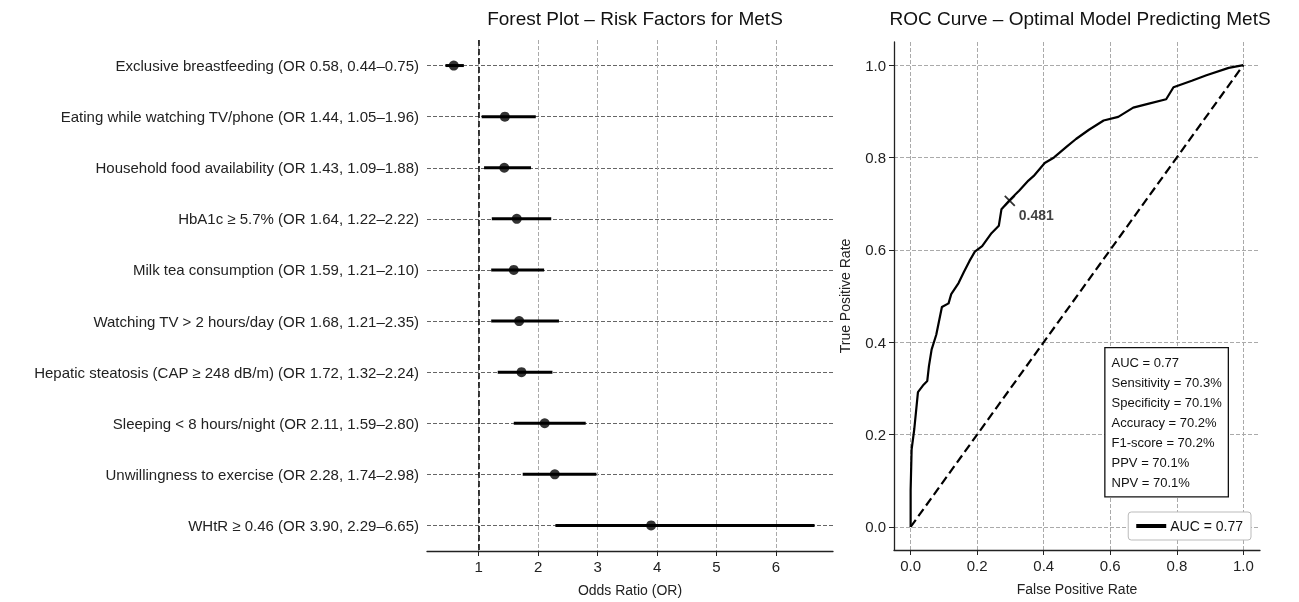  What do you see at coordinates (478, 566) in the screenshot?
I see `x-tick-label: 1` at bounding box center [478, 566].